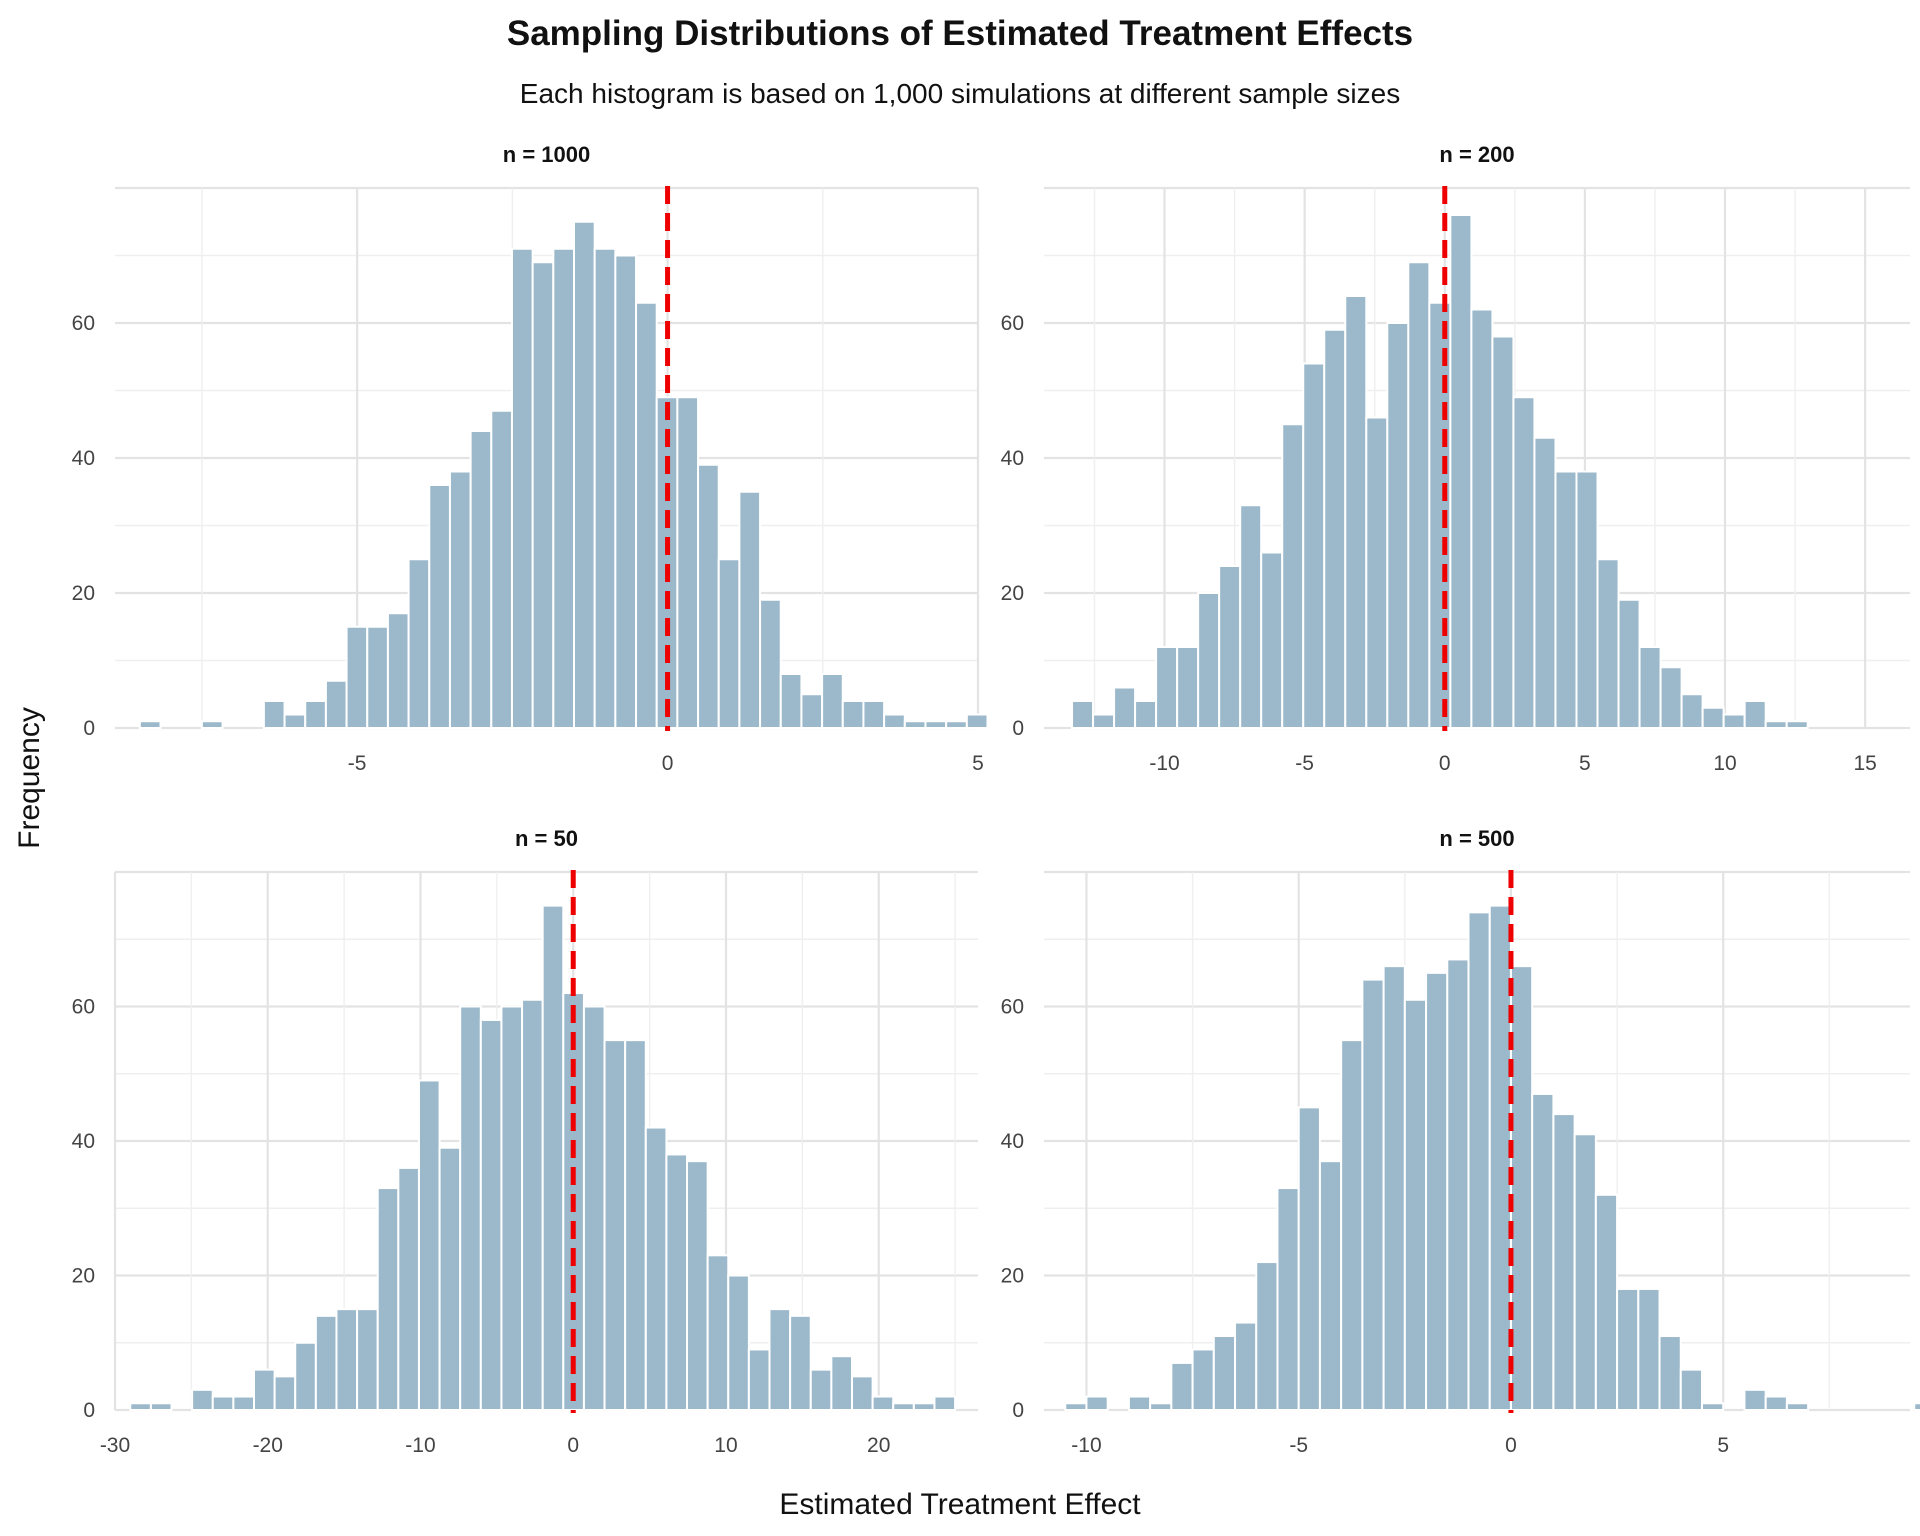  I want to click on x-tick-label: 10, so click(725, 1445).